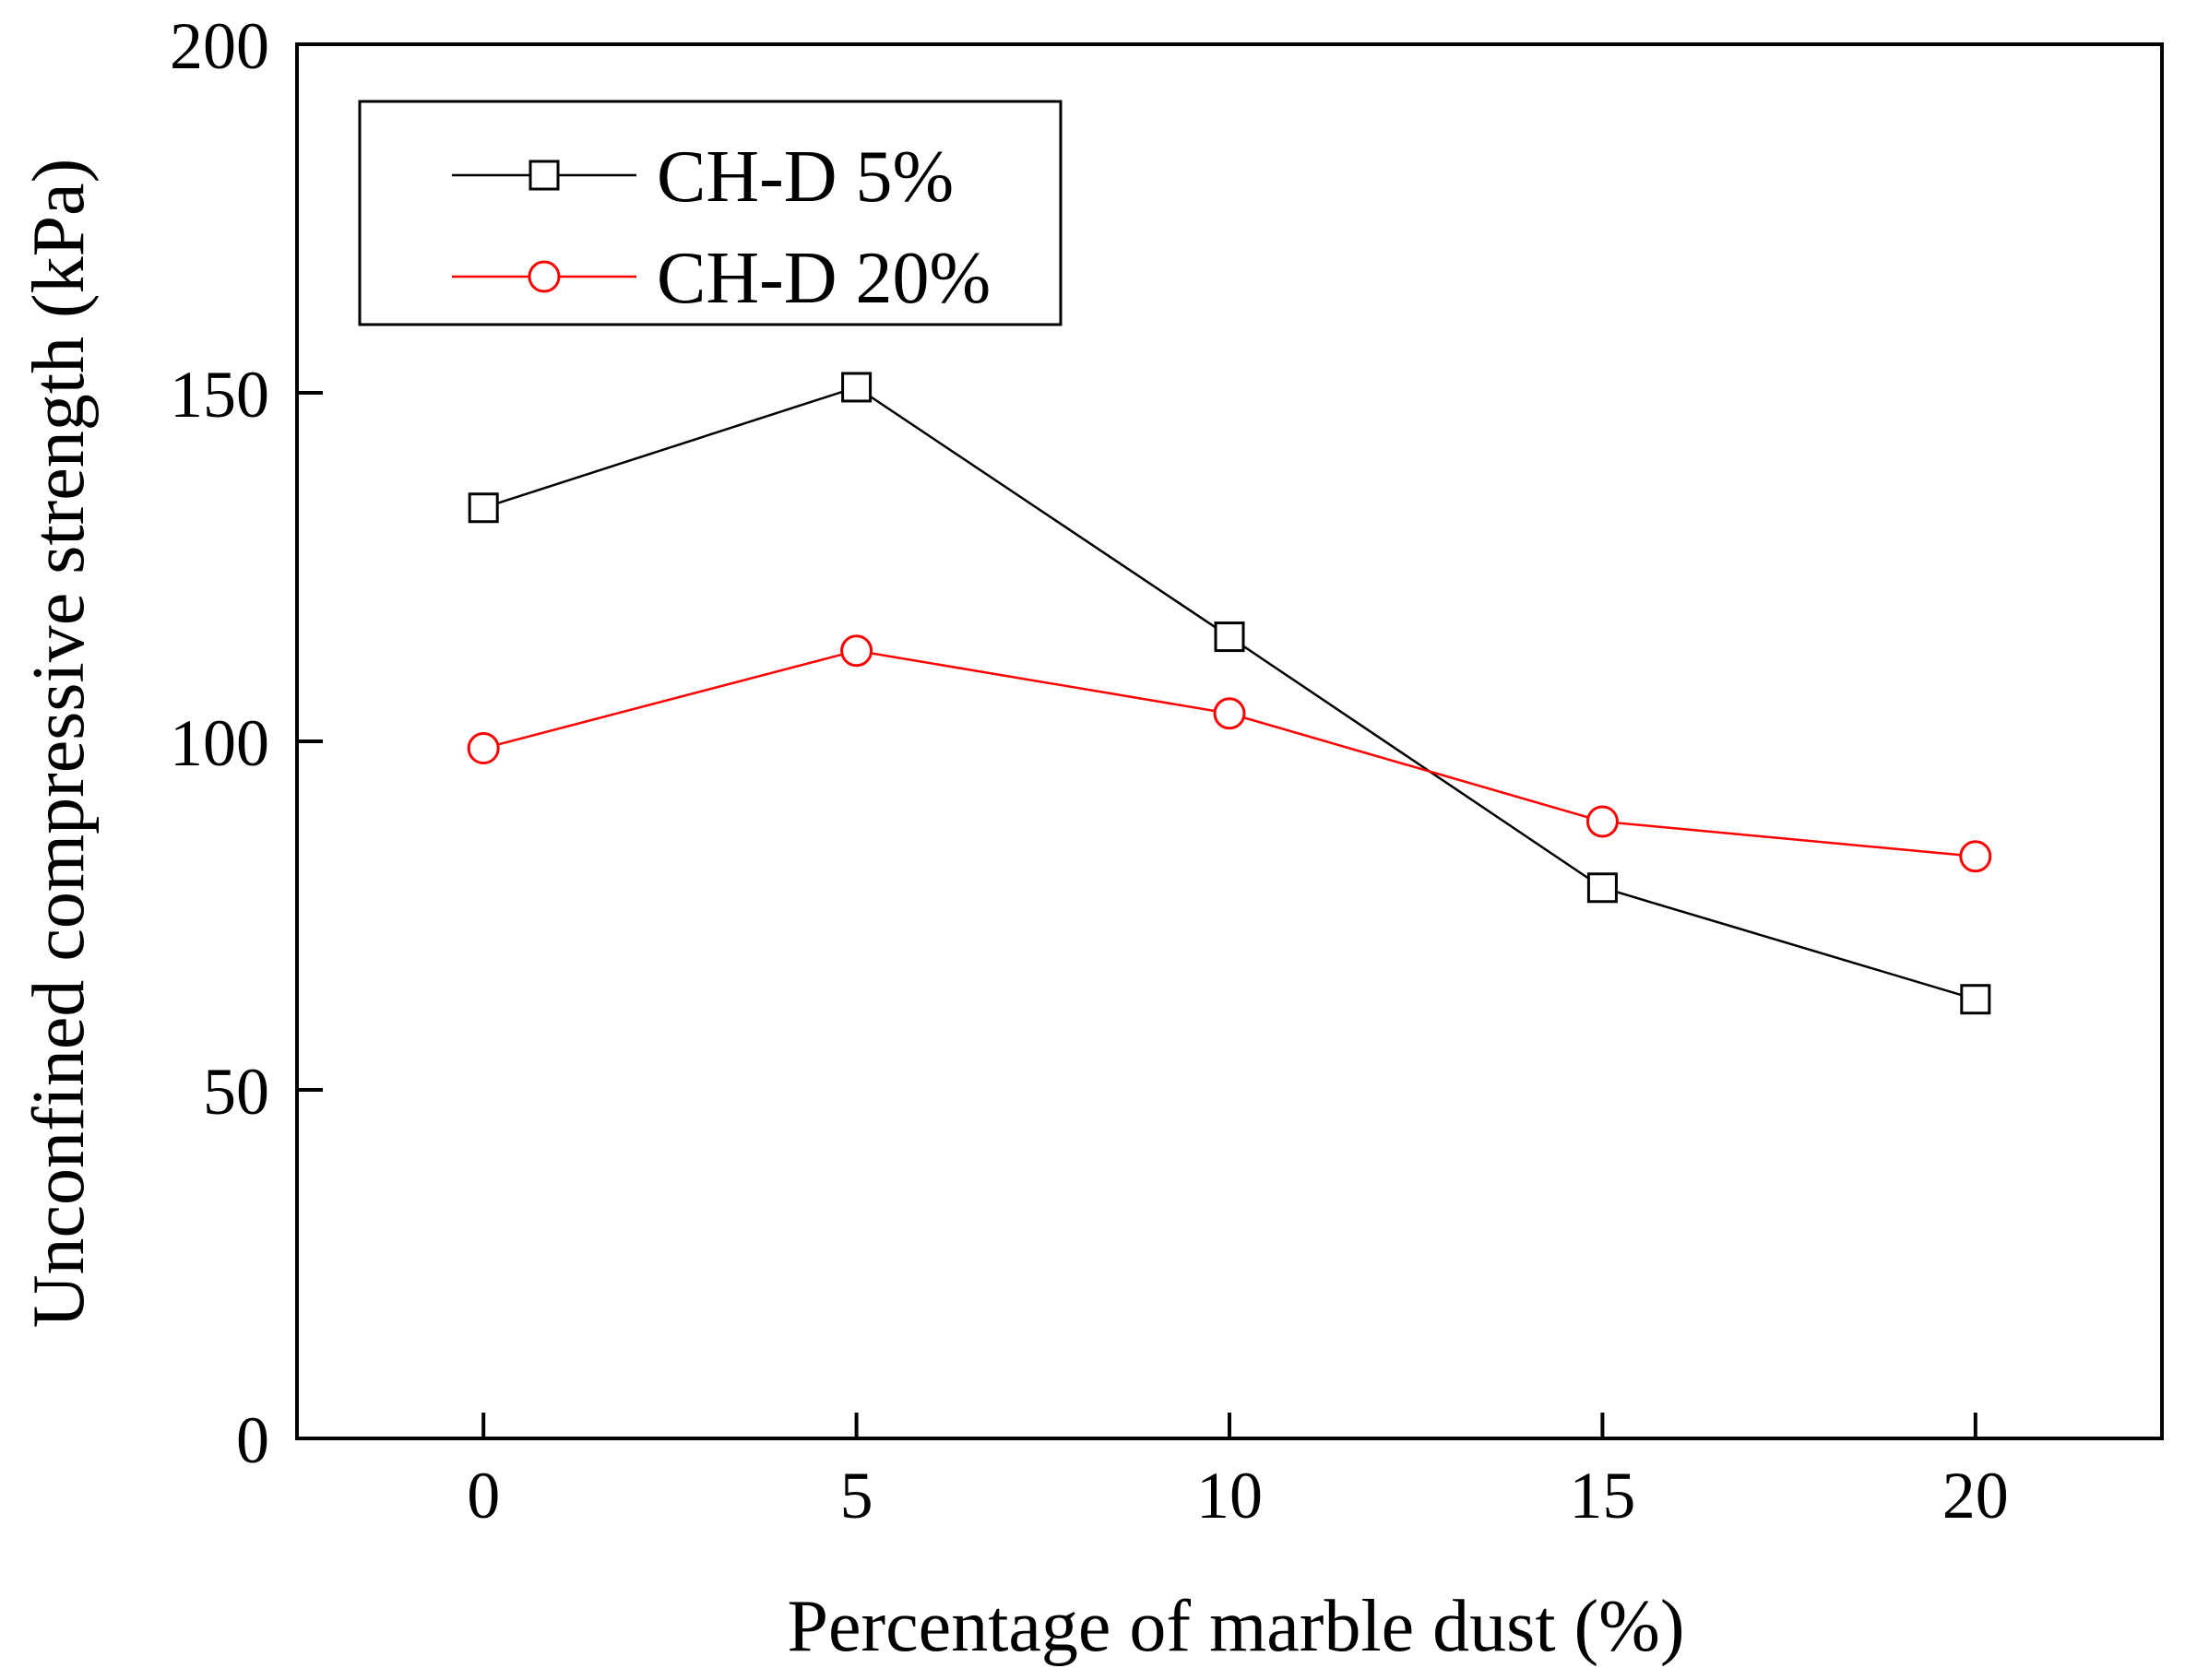 The image size is (2197, 1680). What do you see at coordinates (1236, 1626) in the screenshot?
I see `x-axis-title: Percentage of marble dust (%)` at bounding box center [1236, 1626].